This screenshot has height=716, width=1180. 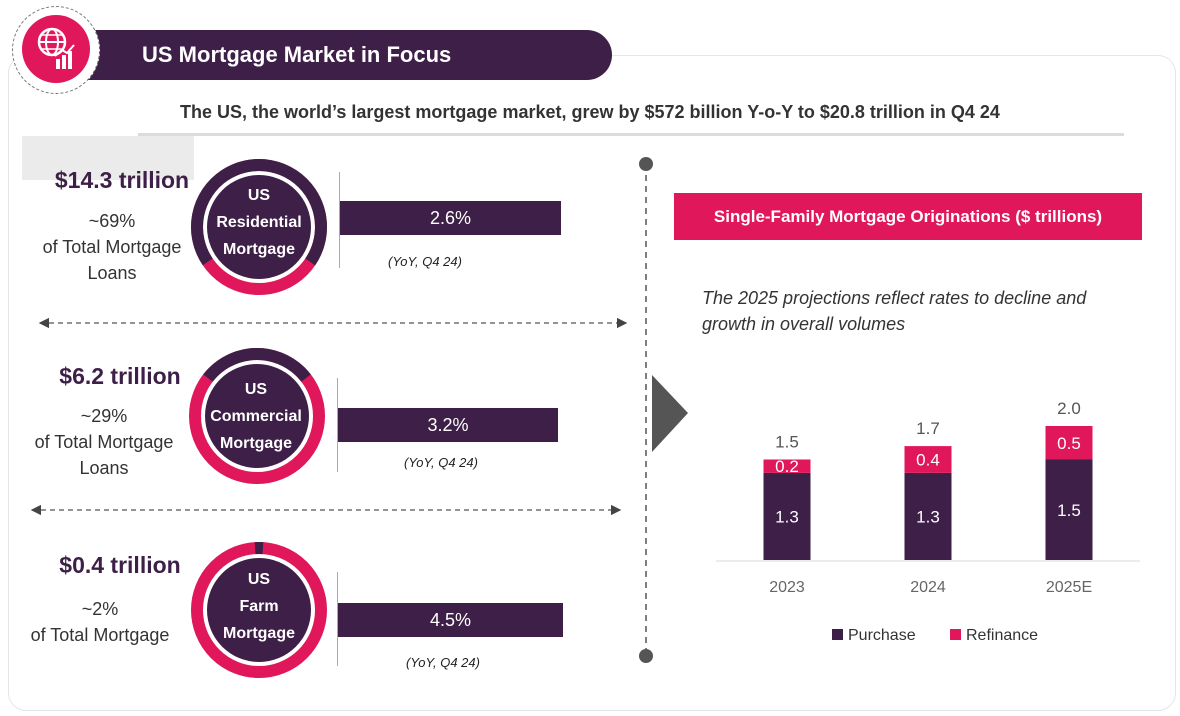 I want to click on bar-purchase-2025E, so click(x=1069, y=509).